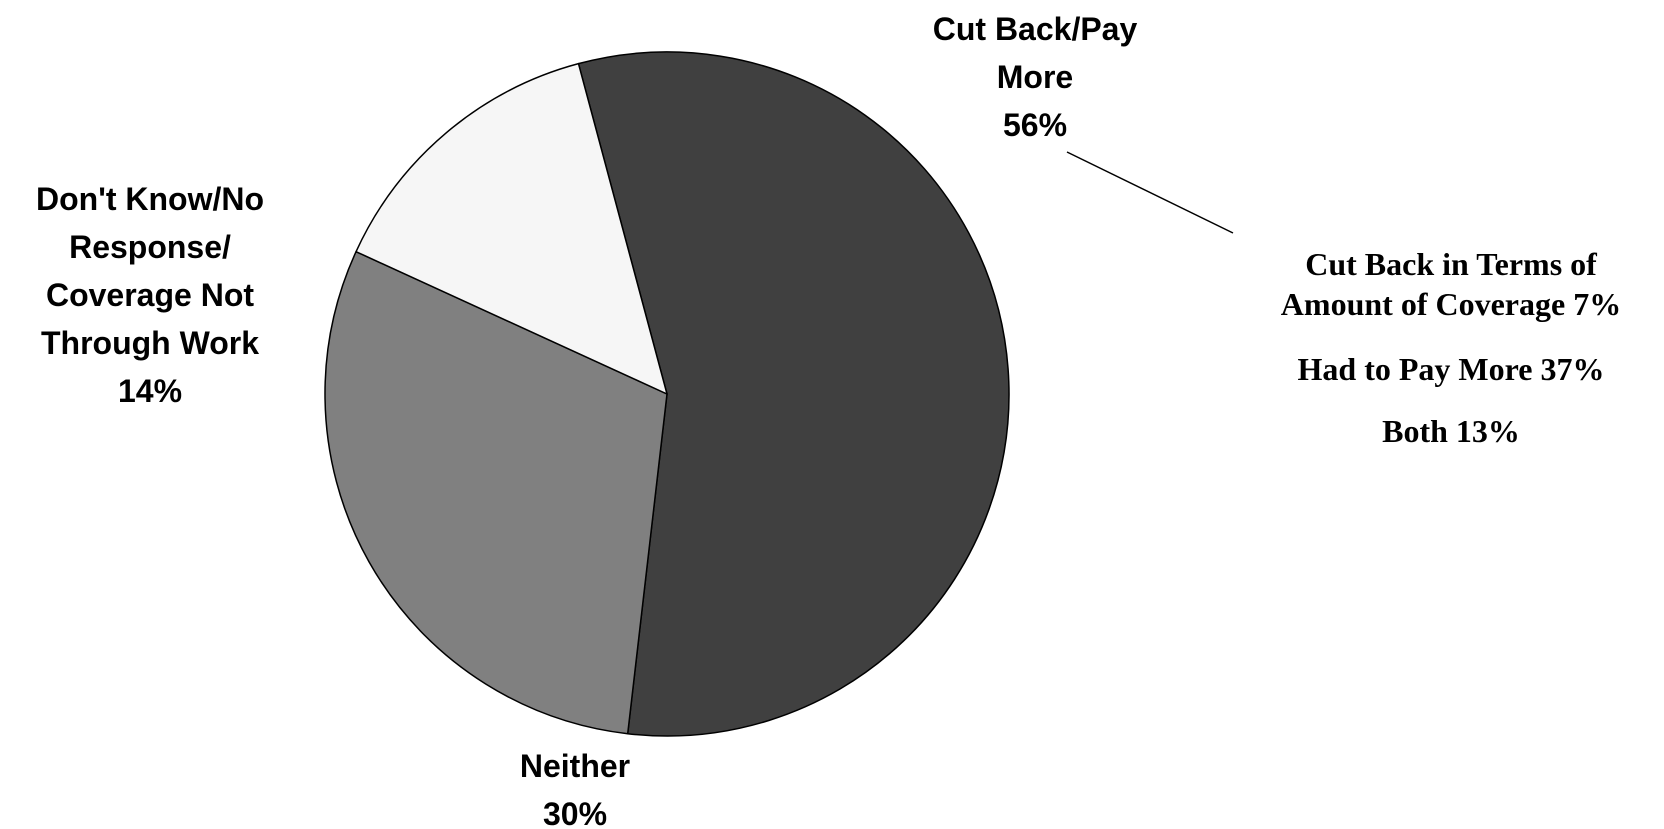  What do you see at coordinates (150, 247) in the screenshot?
I see `slice-name-line: Response/` at bounding box center [150, 247].